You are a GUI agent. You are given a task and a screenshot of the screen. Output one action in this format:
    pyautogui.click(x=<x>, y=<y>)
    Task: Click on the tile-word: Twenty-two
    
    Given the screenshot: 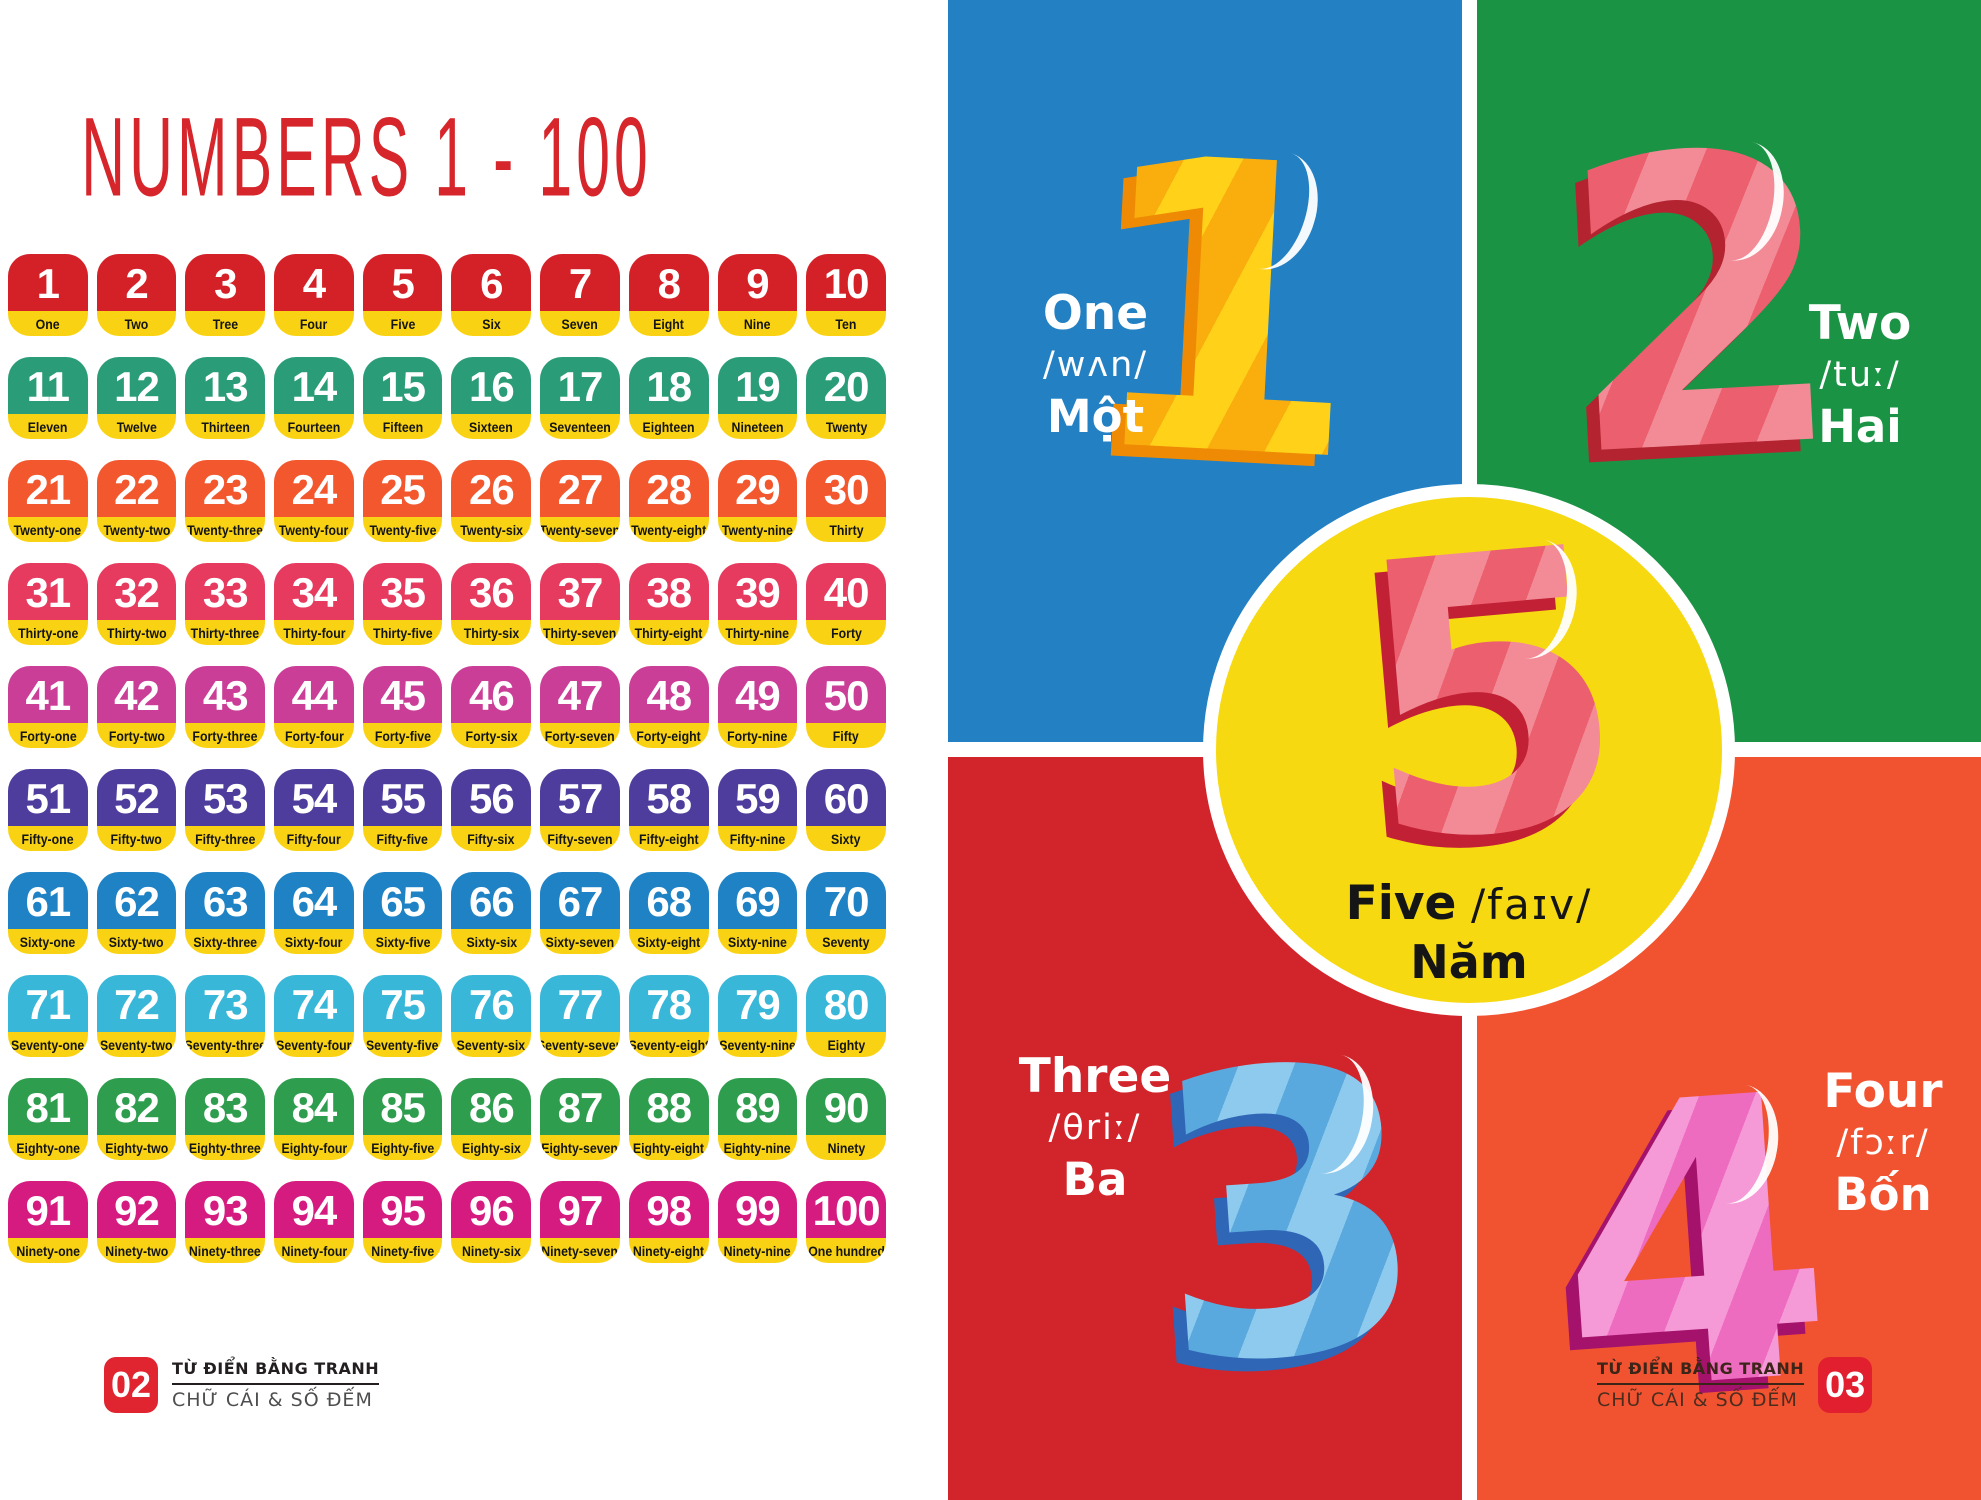 What is the action you would take?
    pyautogui.click(x=136, y=529)
    